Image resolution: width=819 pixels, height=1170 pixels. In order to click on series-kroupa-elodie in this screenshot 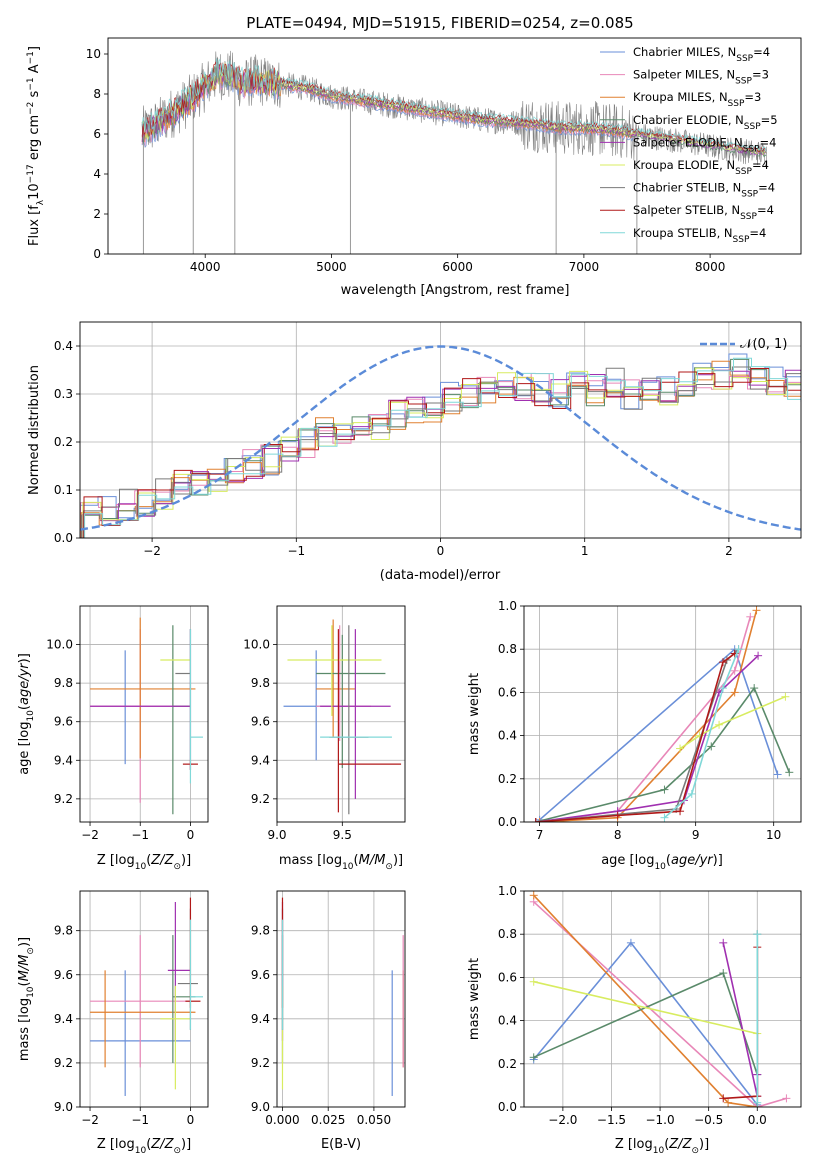, I will do `click(732, 722)`.